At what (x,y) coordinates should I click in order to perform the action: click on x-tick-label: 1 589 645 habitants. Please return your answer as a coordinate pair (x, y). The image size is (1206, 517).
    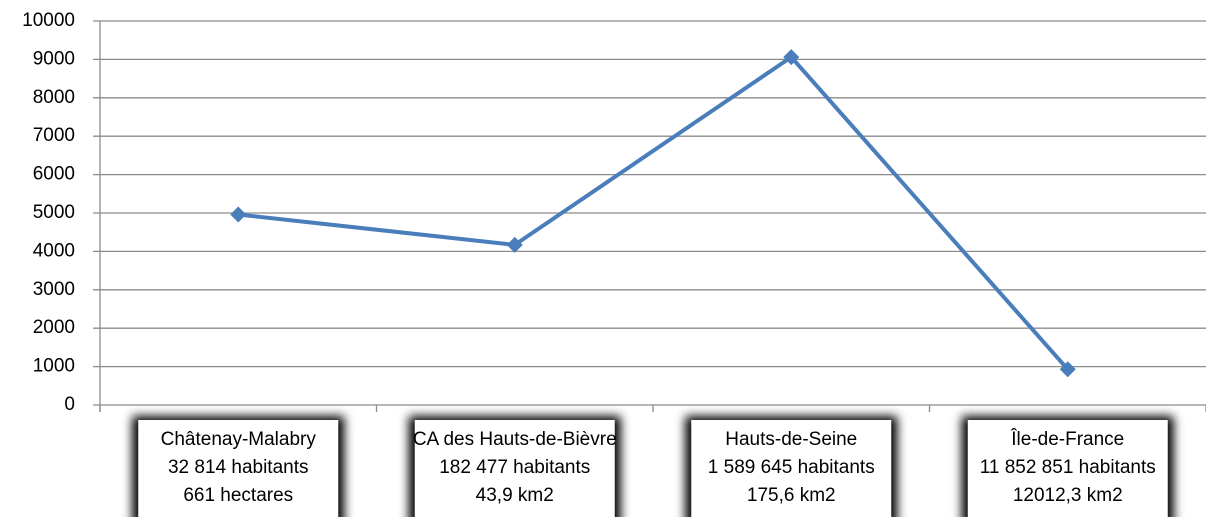
    Looking at the image, I should click on (791, 467).